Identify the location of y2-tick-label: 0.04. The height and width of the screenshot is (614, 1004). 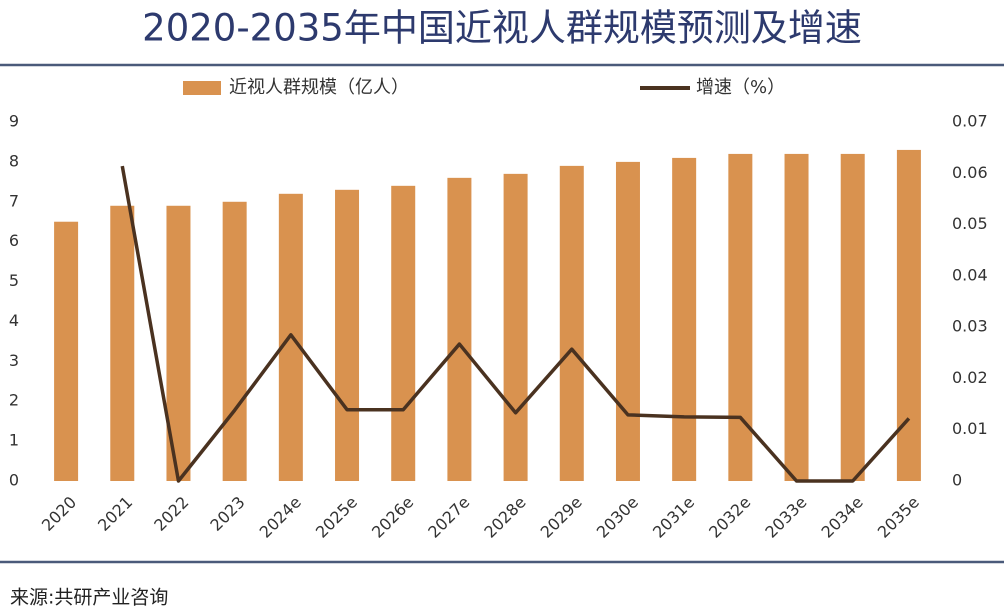
(970, 274).